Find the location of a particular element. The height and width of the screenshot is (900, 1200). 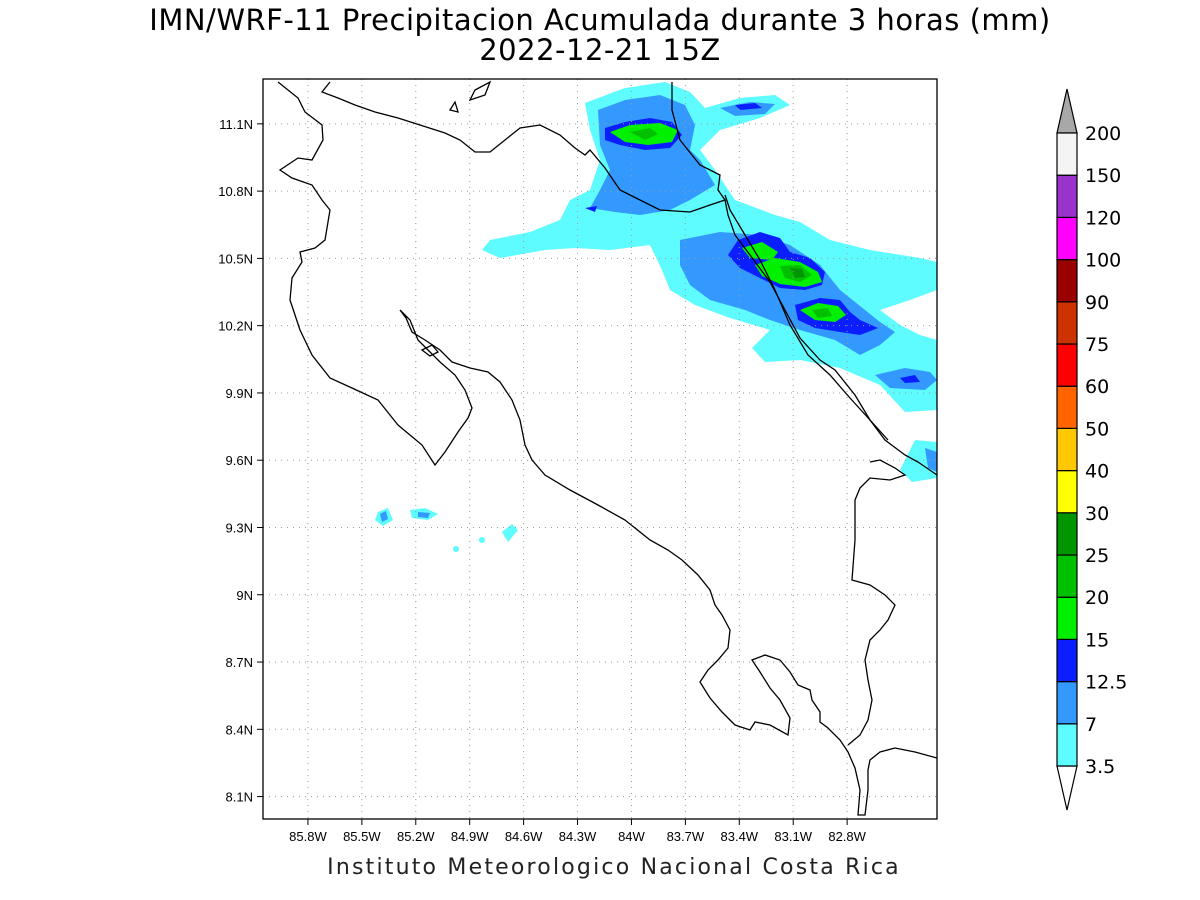

y-tick-label: 10.2N is located at coordinates (235, 326).